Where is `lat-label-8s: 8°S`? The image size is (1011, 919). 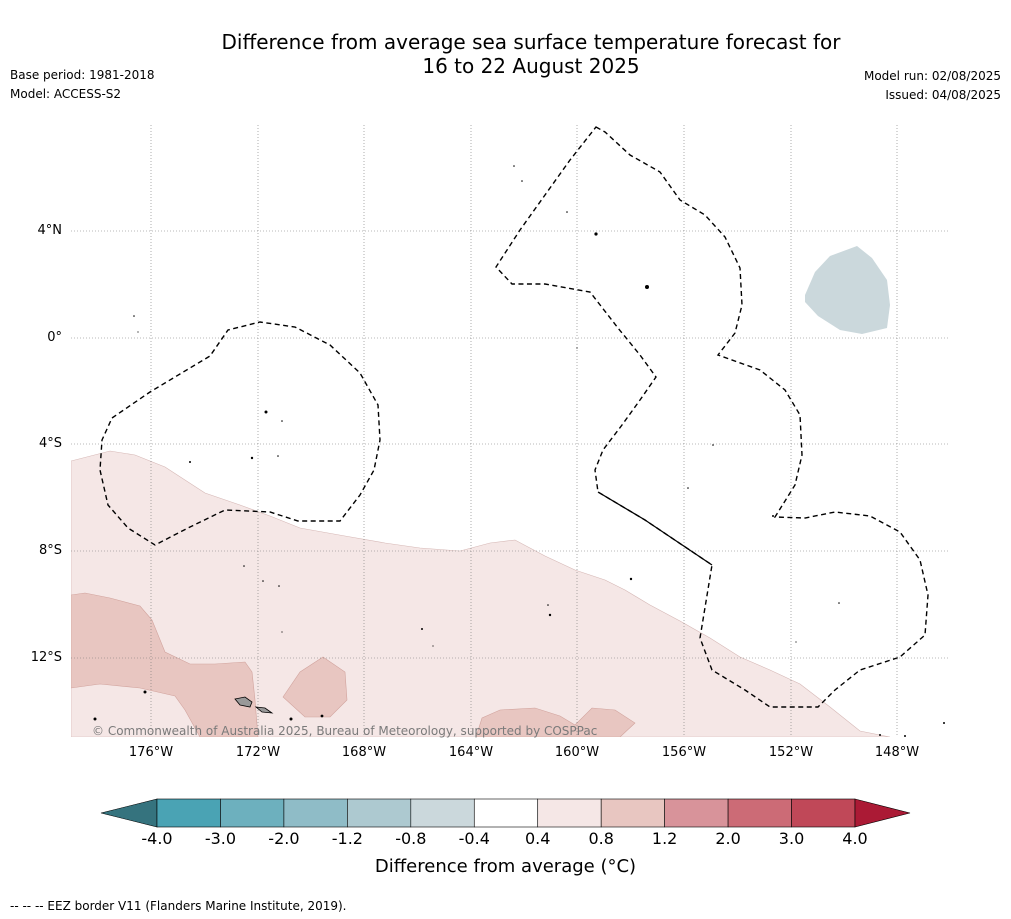
lat-label-8s: 8°S is located at coordinates (50, 550).